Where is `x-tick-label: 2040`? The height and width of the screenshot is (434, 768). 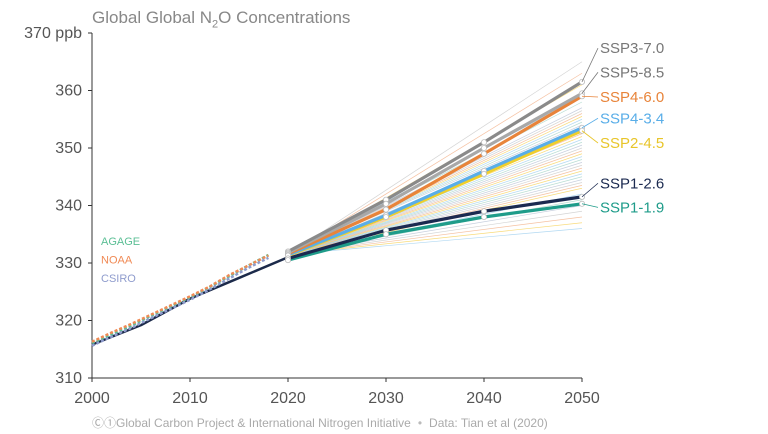
x-tick-label: 2040 is located at coordinates (484, 398).